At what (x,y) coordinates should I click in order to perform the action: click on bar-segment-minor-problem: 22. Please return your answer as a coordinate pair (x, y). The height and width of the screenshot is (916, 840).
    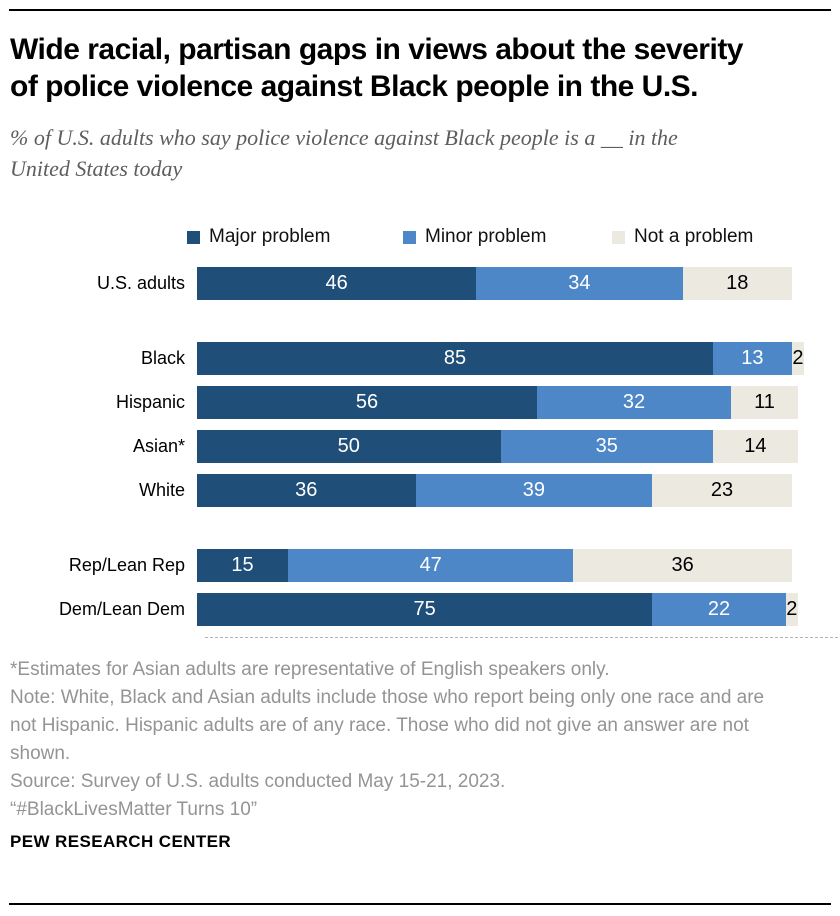
    Looking at the image, I should click on (719, 609).